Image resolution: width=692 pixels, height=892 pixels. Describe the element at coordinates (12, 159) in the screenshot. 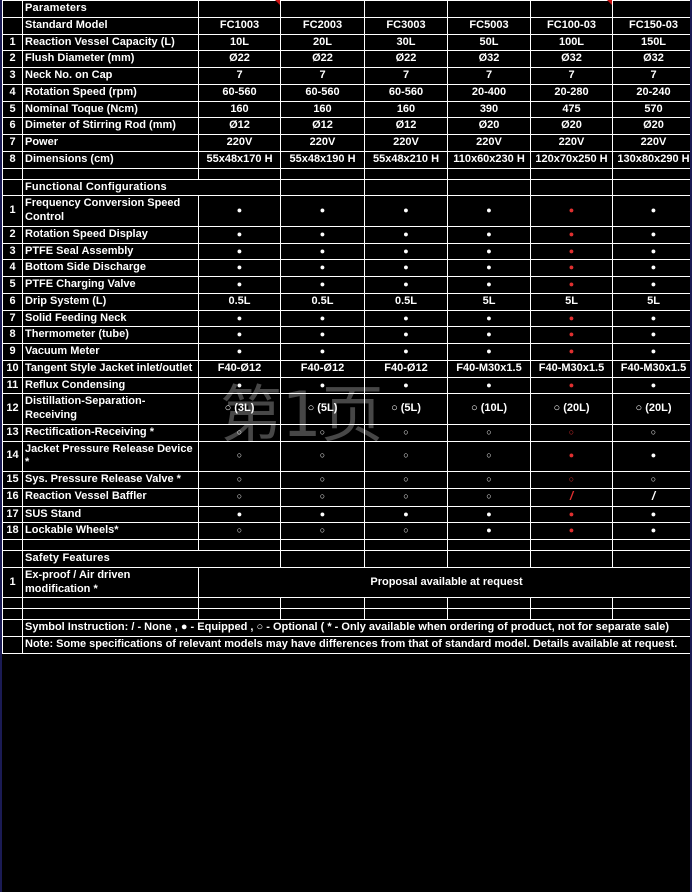

I see `row-number: 8` at that location.